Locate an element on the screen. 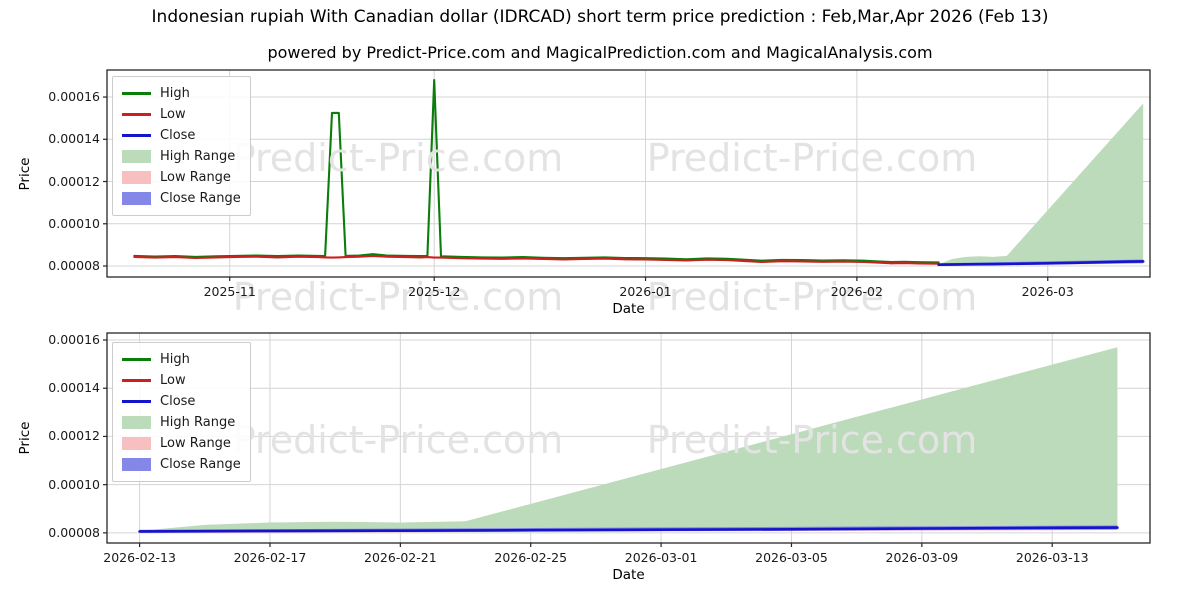 Image resolution: width=1200 pixels, height=600 pixels. x-tick-label: 2026-03-01 is located at coordinates (661, 557).